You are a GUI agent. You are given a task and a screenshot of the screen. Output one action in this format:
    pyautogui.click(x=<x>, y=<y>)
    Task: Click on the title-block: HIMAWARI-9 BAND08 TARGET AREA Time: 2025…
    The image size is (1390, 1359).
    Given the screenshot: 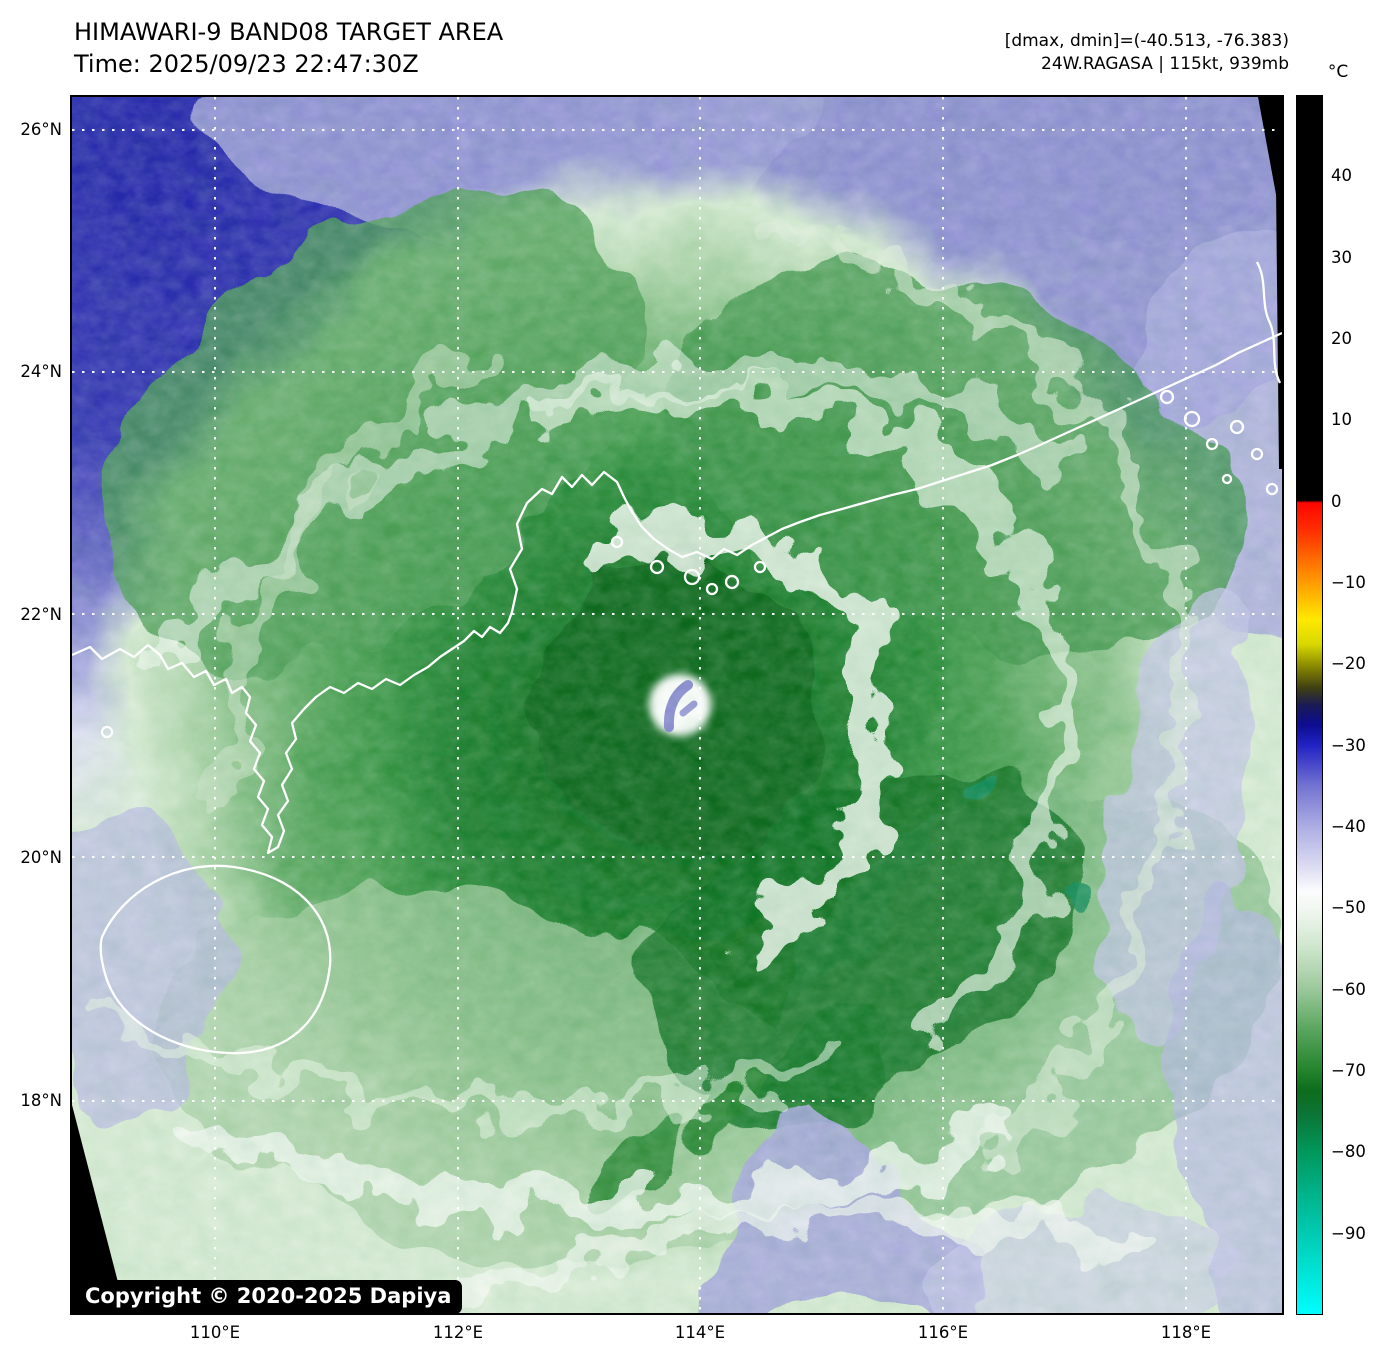 What is the action you would take?
    pyautogui.click(x=288, y=48)
    